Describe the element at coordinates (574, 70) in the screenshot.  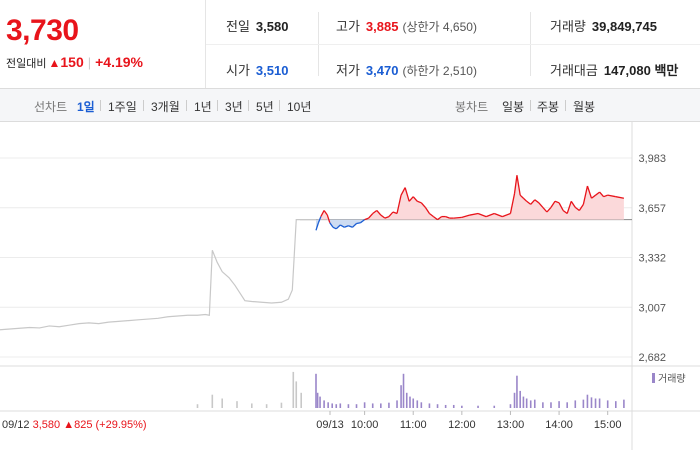
I see `trade-value-label: 거래대금` at that location.